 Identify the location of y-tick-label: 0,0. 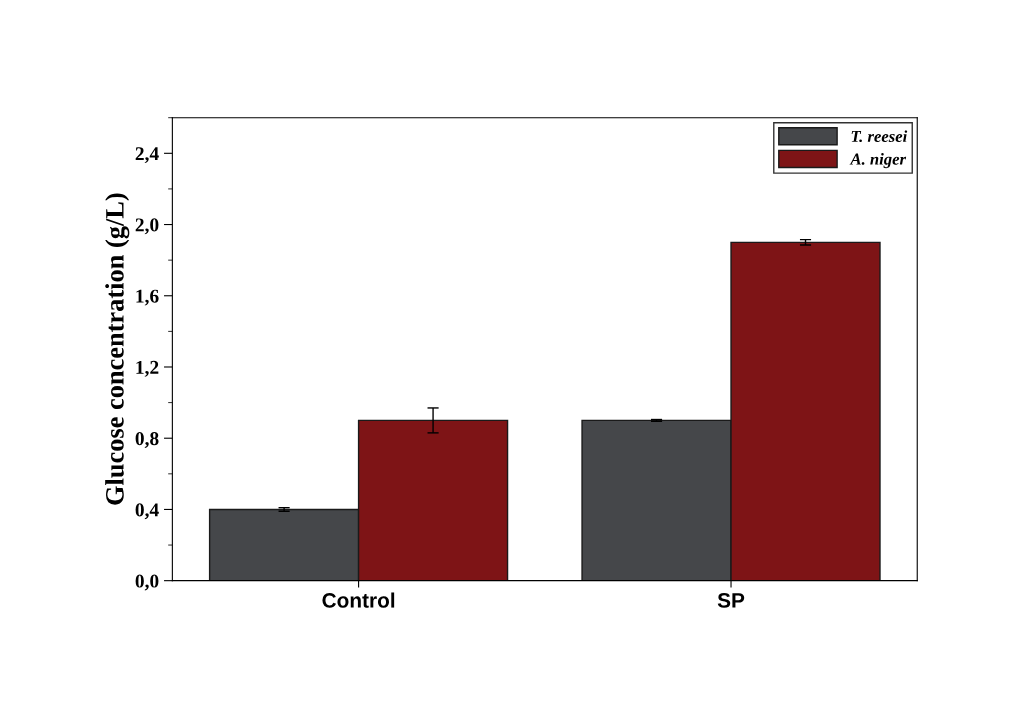
(147, 582).